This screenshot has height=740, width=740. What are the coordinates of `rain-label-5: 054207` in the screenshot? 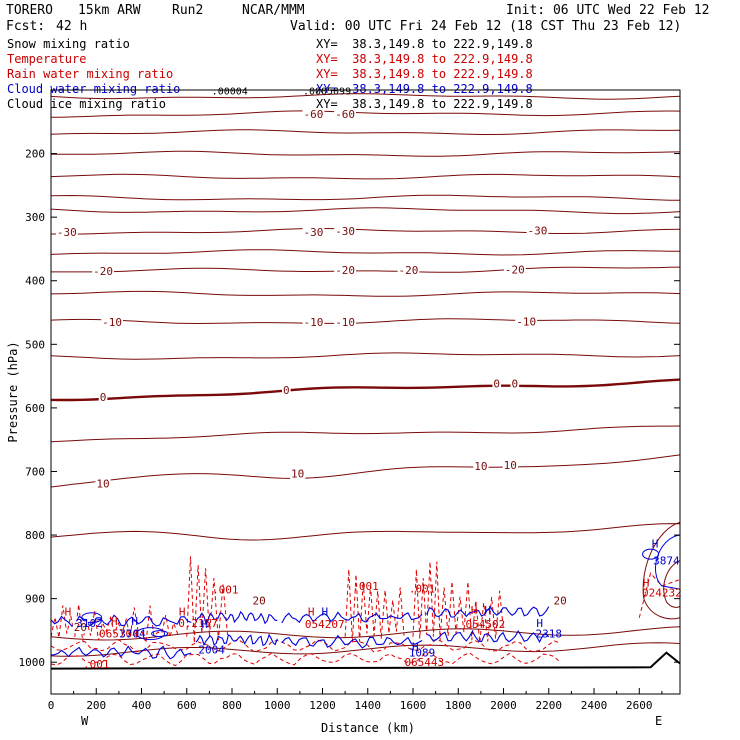 It's located at (325, 624).